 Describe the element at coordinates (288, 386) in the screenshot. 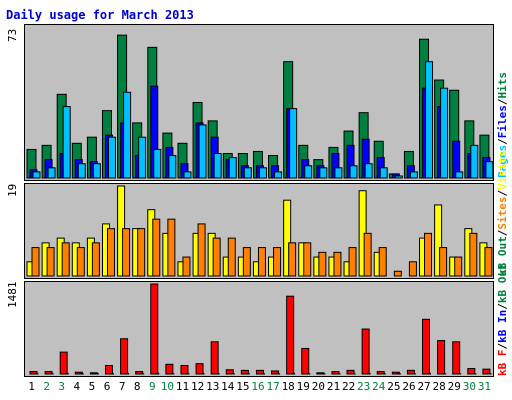

I see `x-tick-label: 18` at that location.